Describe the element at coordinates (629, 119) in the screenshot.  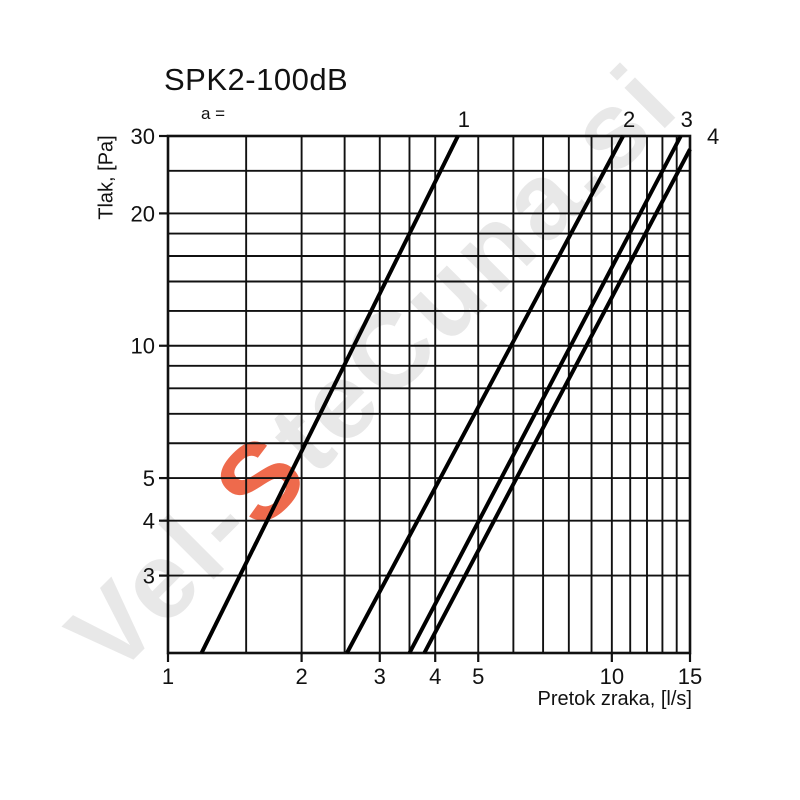
I see `curve-label-2: 2` at that location.